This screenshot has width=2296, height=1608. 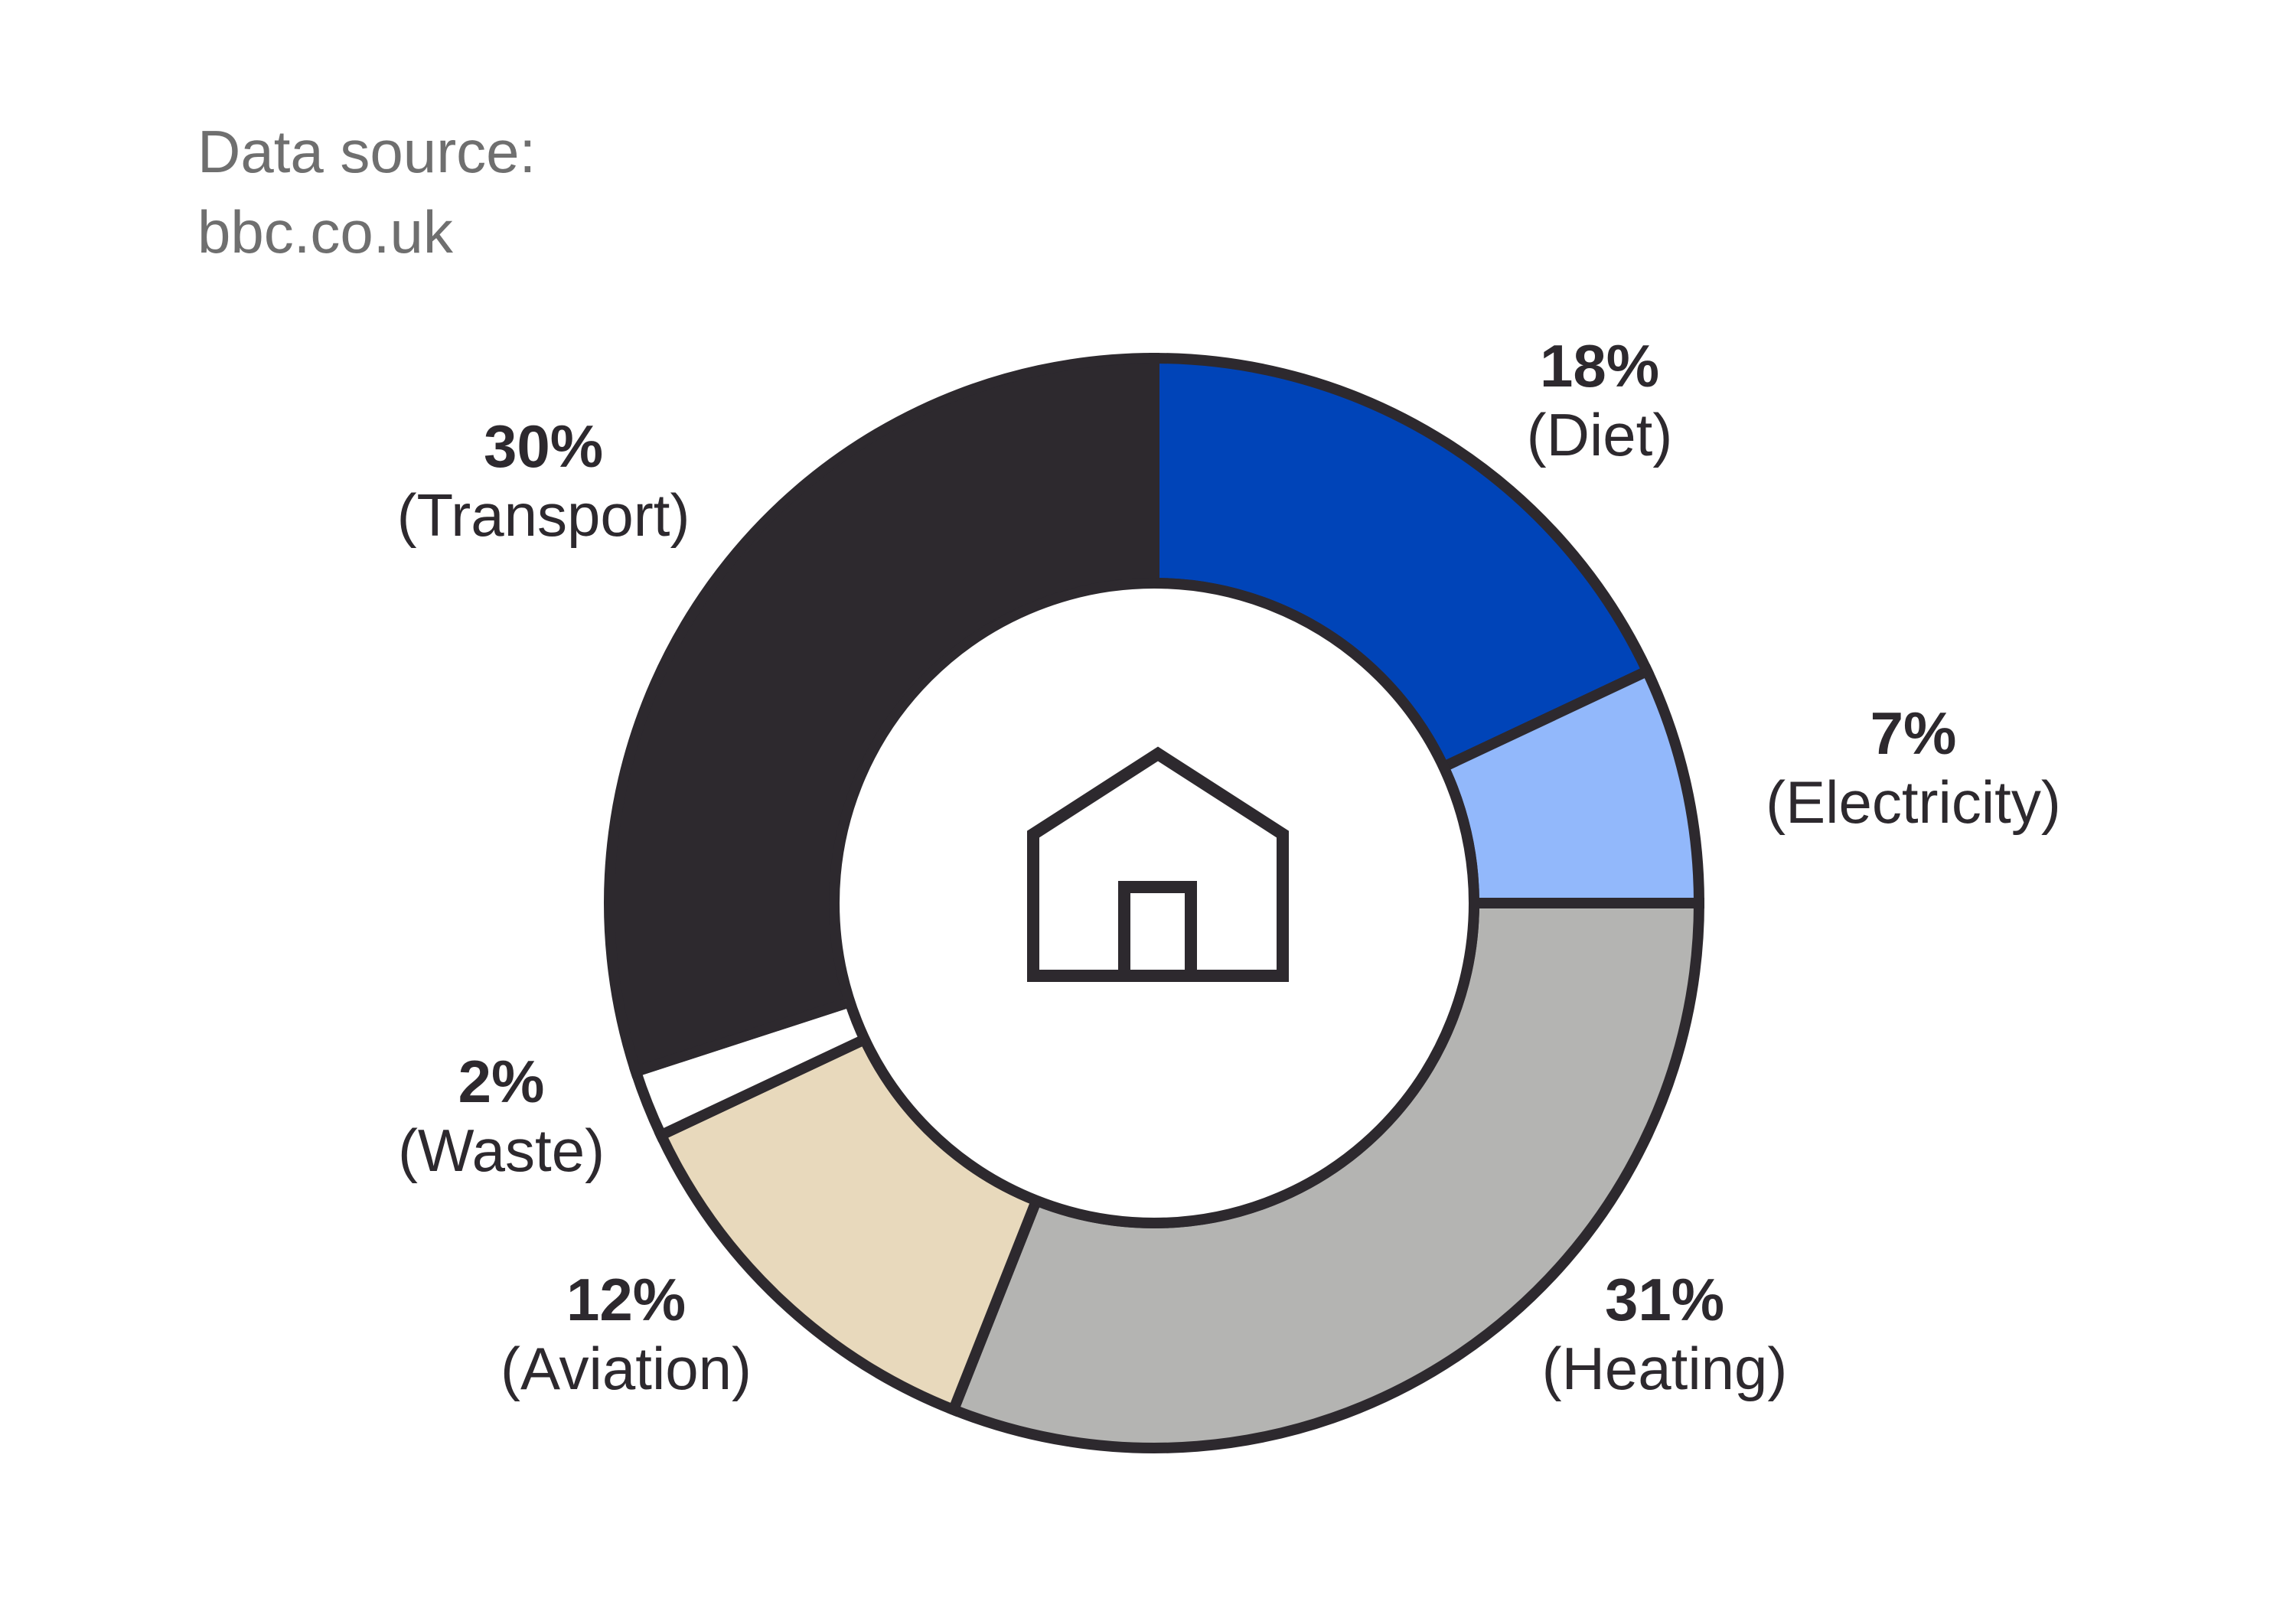 What do you see at coordinates (1664, 1299) in the screenshot?
I see `value-label-heating: 31%` at bounding box center [1664, 1299].